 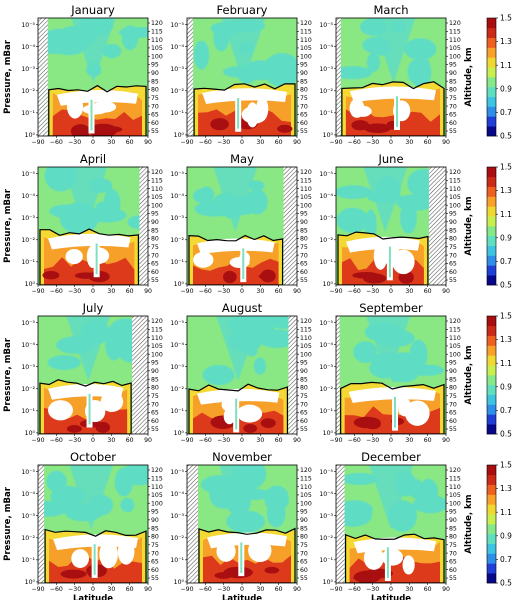 I want to click on cyan-column, so click(x=397, y=111).